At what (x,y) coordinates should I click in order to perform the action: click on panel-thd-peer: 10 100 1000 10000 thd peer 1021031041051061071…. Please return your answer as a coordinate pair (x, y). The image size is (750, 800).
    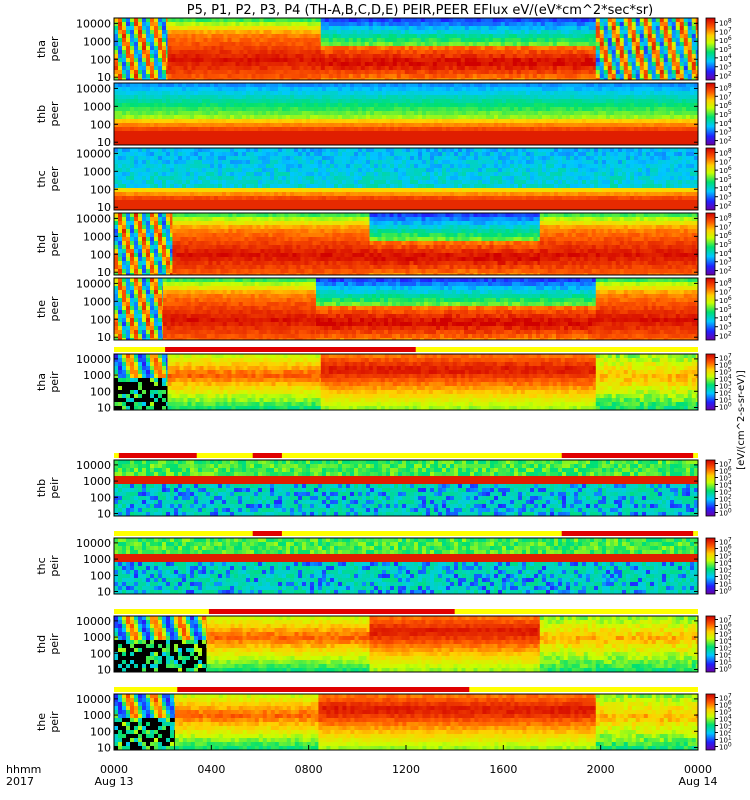
    Looking at the image, I should click on (383, 245).